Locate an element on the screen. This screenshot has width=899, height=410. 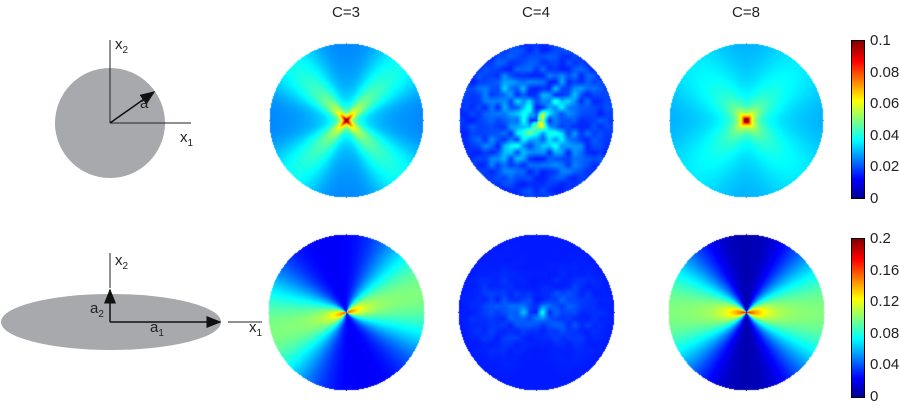
colorbar-tick: 0.06 is located at coordinates (884, 103).